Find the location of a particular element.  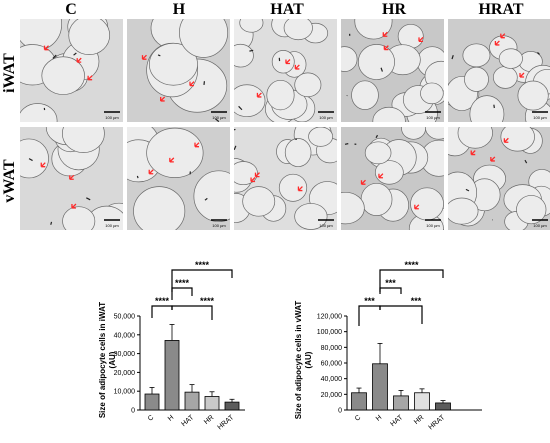

vwat-x-tick-label-hat: HAT is located at coordinates (396, 421).